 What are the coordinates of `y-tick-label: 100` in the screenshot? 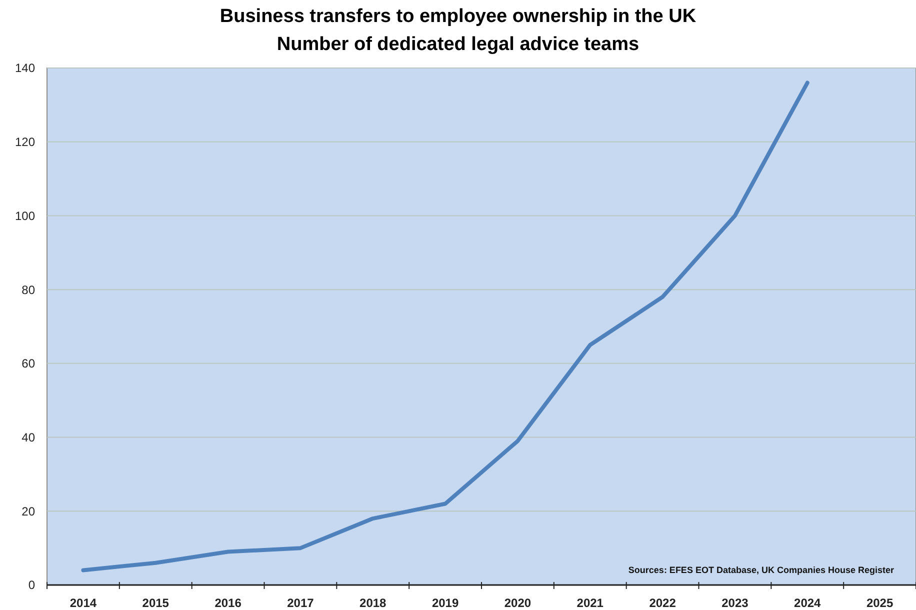 It's located at (25, 215).